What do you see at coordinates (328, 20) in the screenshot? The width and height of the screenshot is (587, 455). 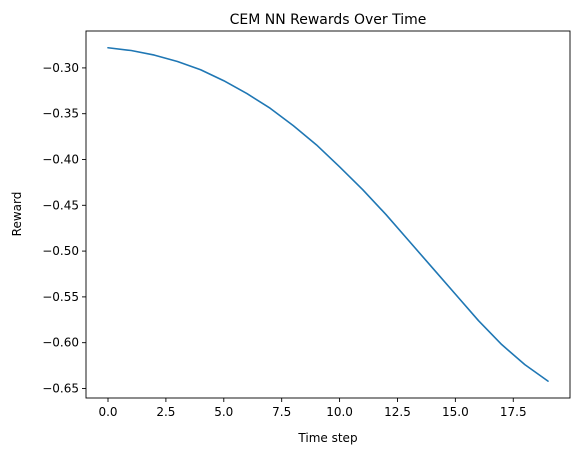 I see `chart-title: CEM NN Rewards Over Time` at bounding box center [328, 20].